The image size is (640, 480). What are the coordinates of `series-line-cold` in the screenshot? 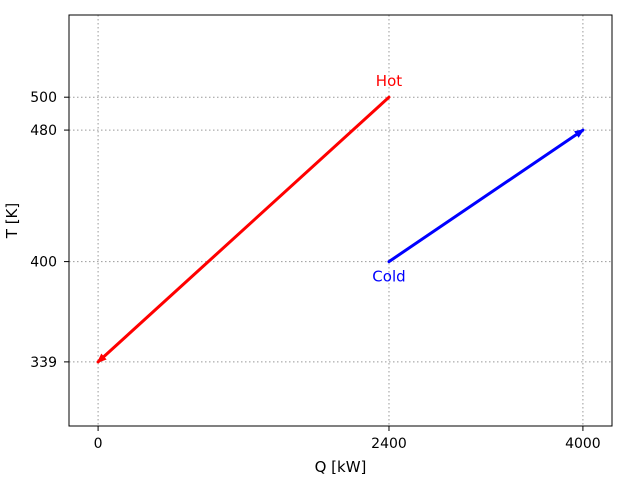 It's located at (486, 196).